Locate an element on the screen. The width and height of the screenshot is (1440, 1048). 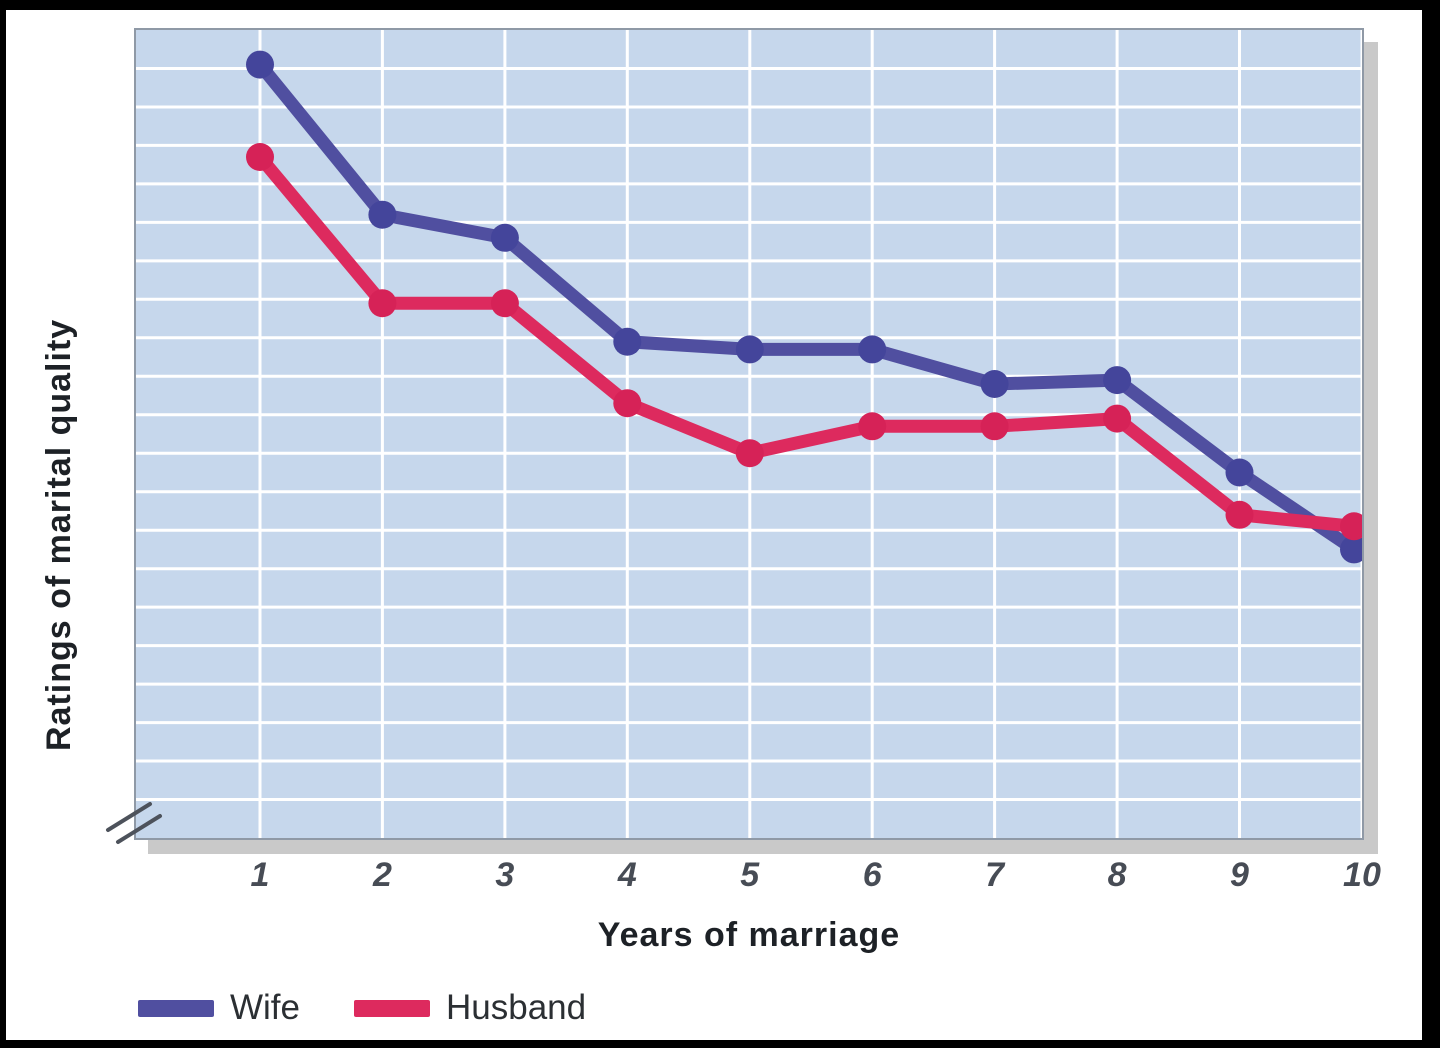
x-tick-label-4: 4 is located at coordinates (627, 875).